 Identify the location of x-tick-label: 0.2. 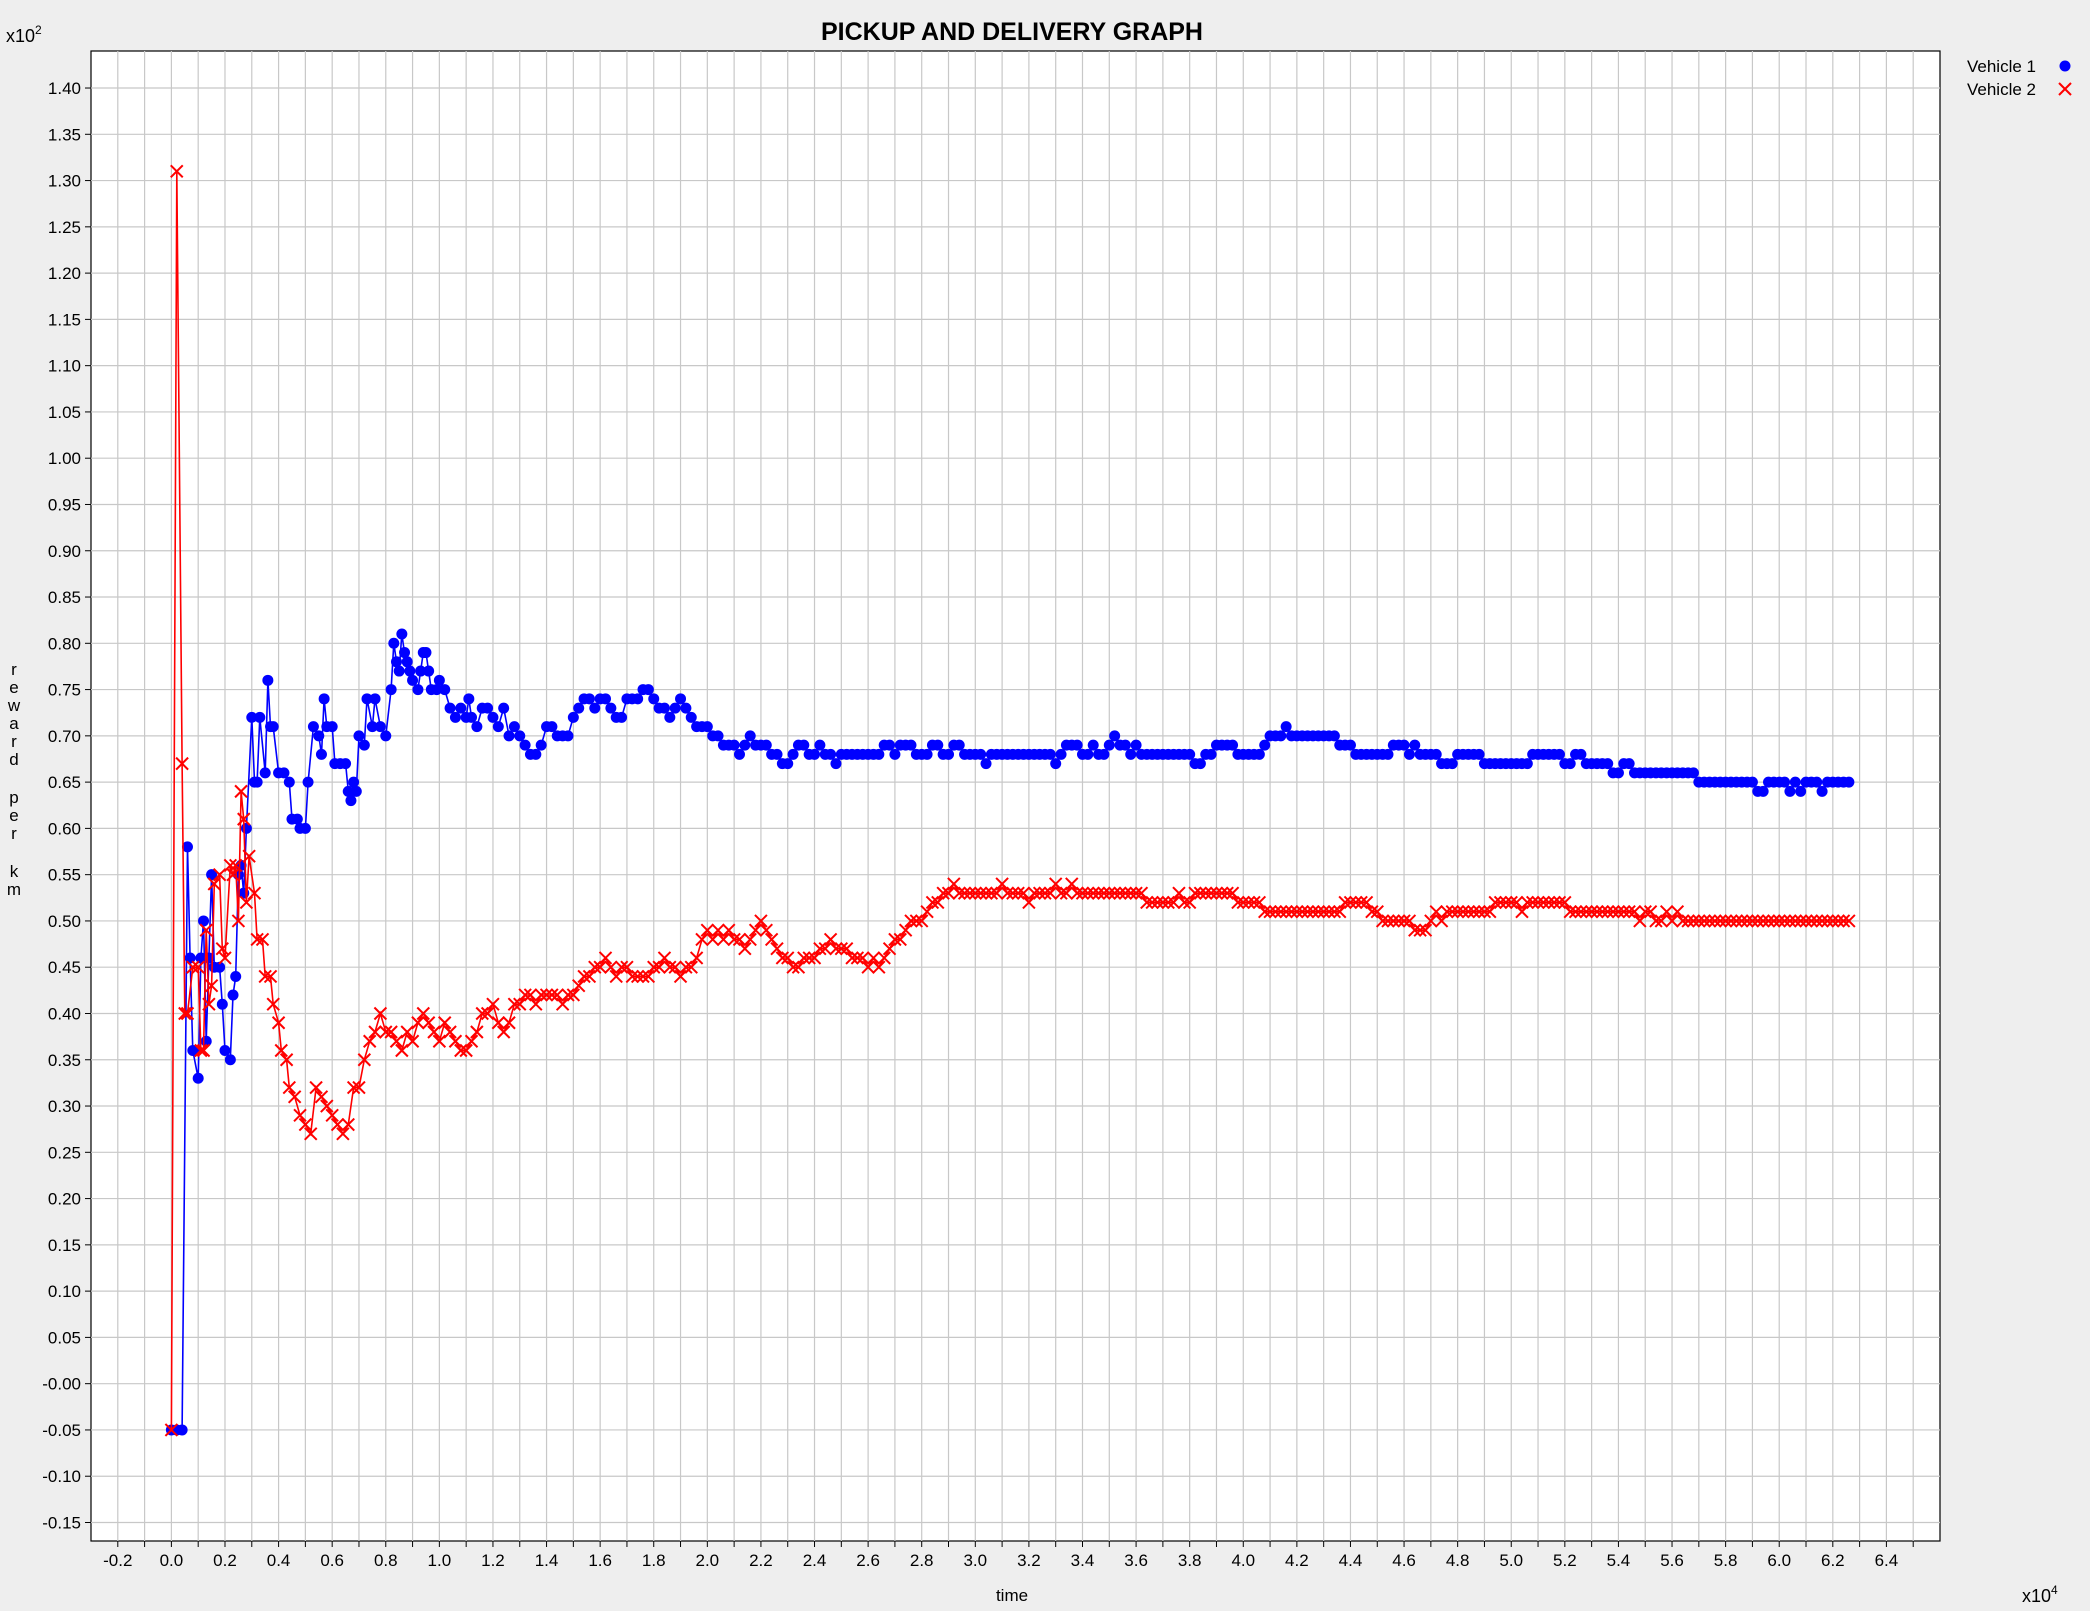
(225, 1560).